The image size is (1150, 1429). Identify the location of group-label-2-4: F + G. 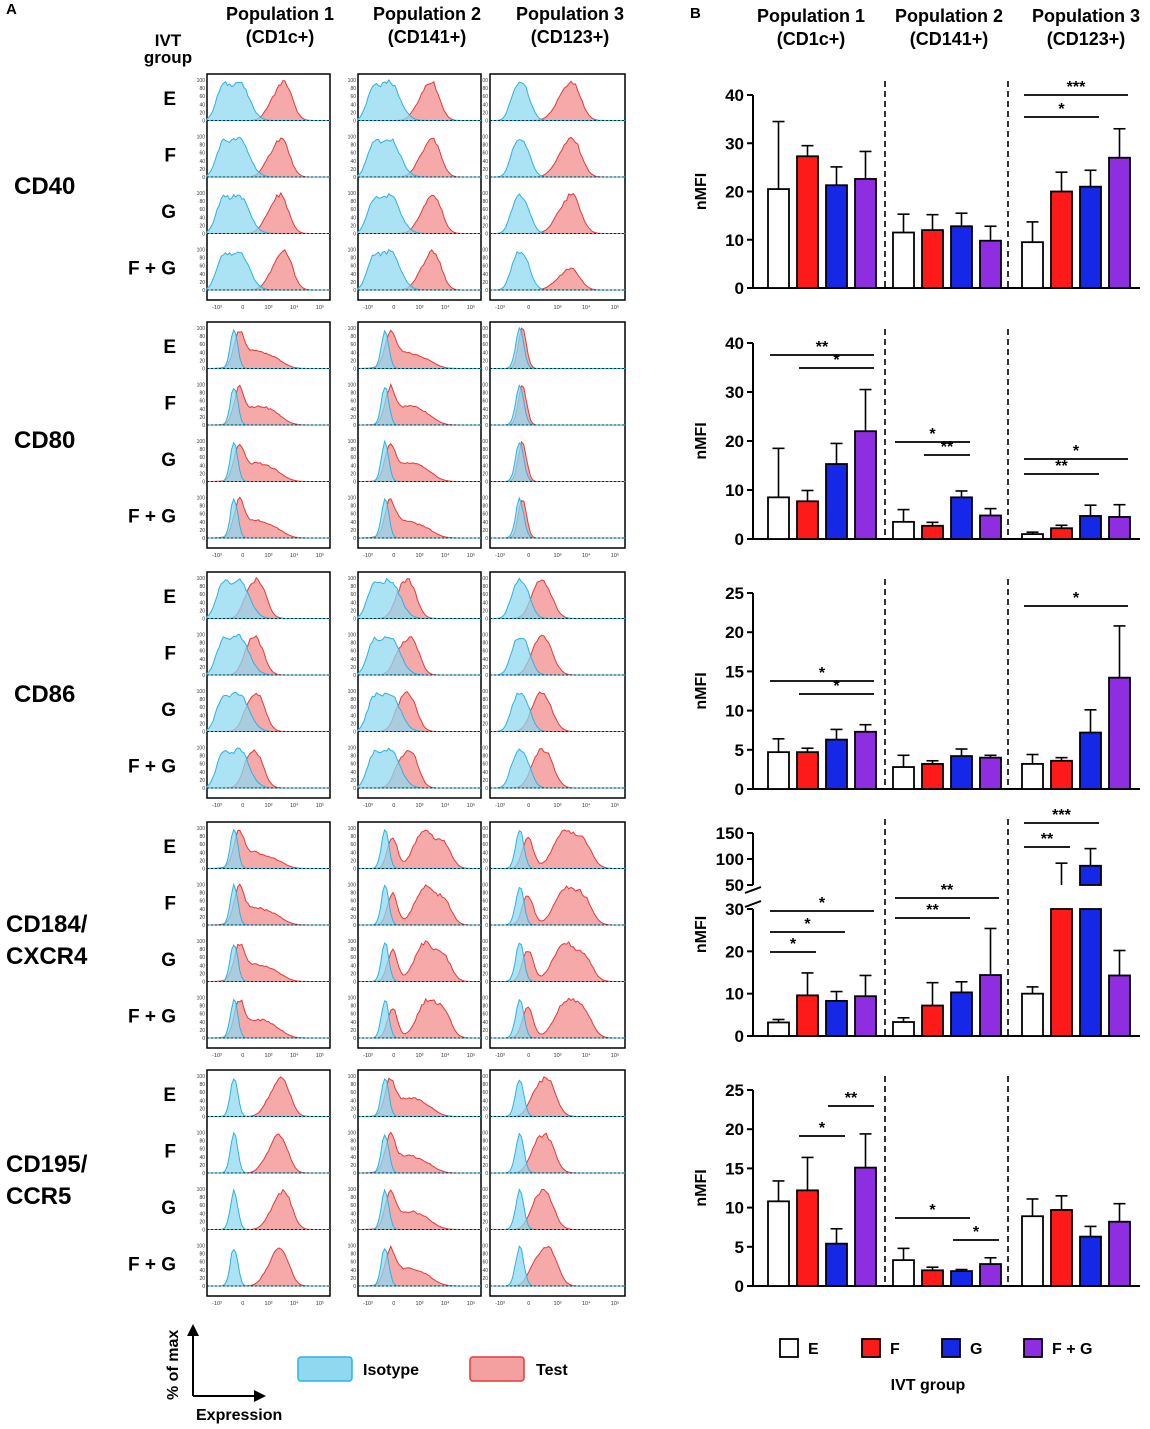
(152, 517).